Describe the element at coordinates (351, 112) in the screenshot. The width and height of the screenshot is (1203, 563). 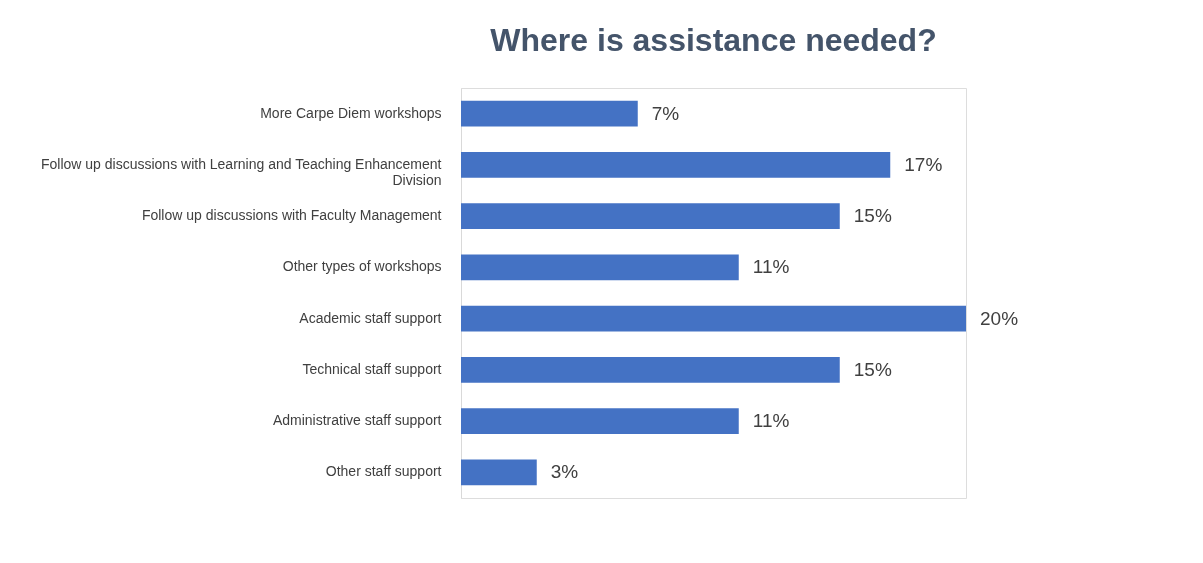
I see `y-tick-label: More Carpe Diem workshops` at that location.